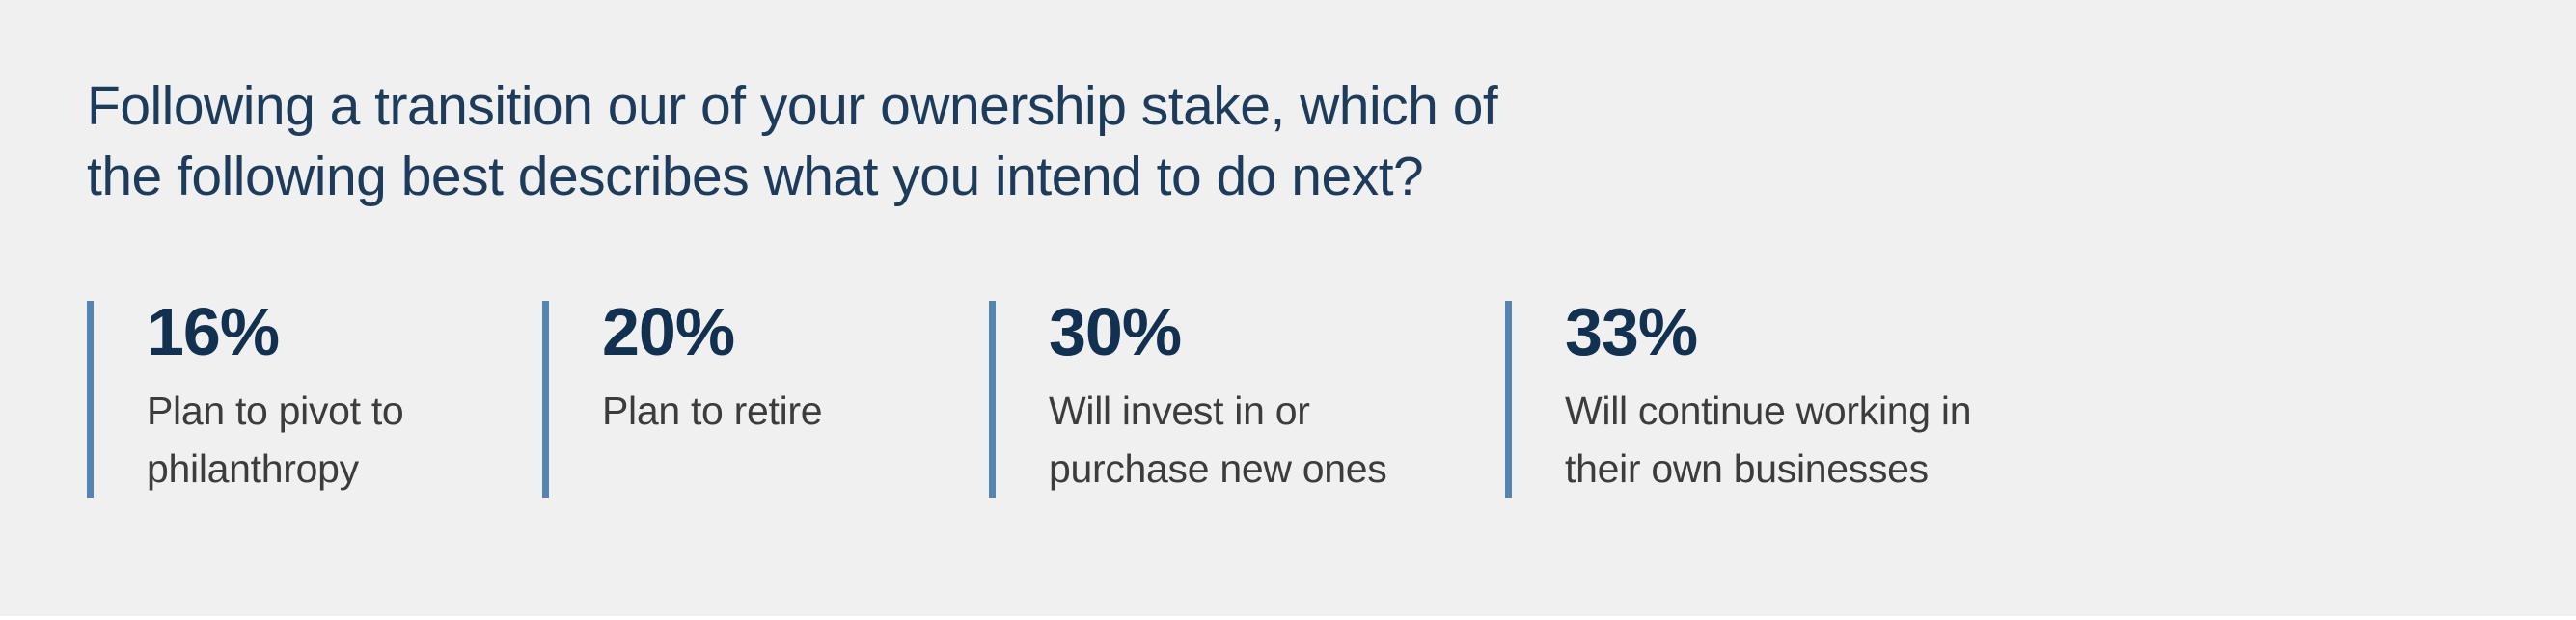 This screenshot has height=620, width=2576. I want to click on stat-item-philanthropy: 16% Plan to pivot to philanthropy, so click(314, 397).